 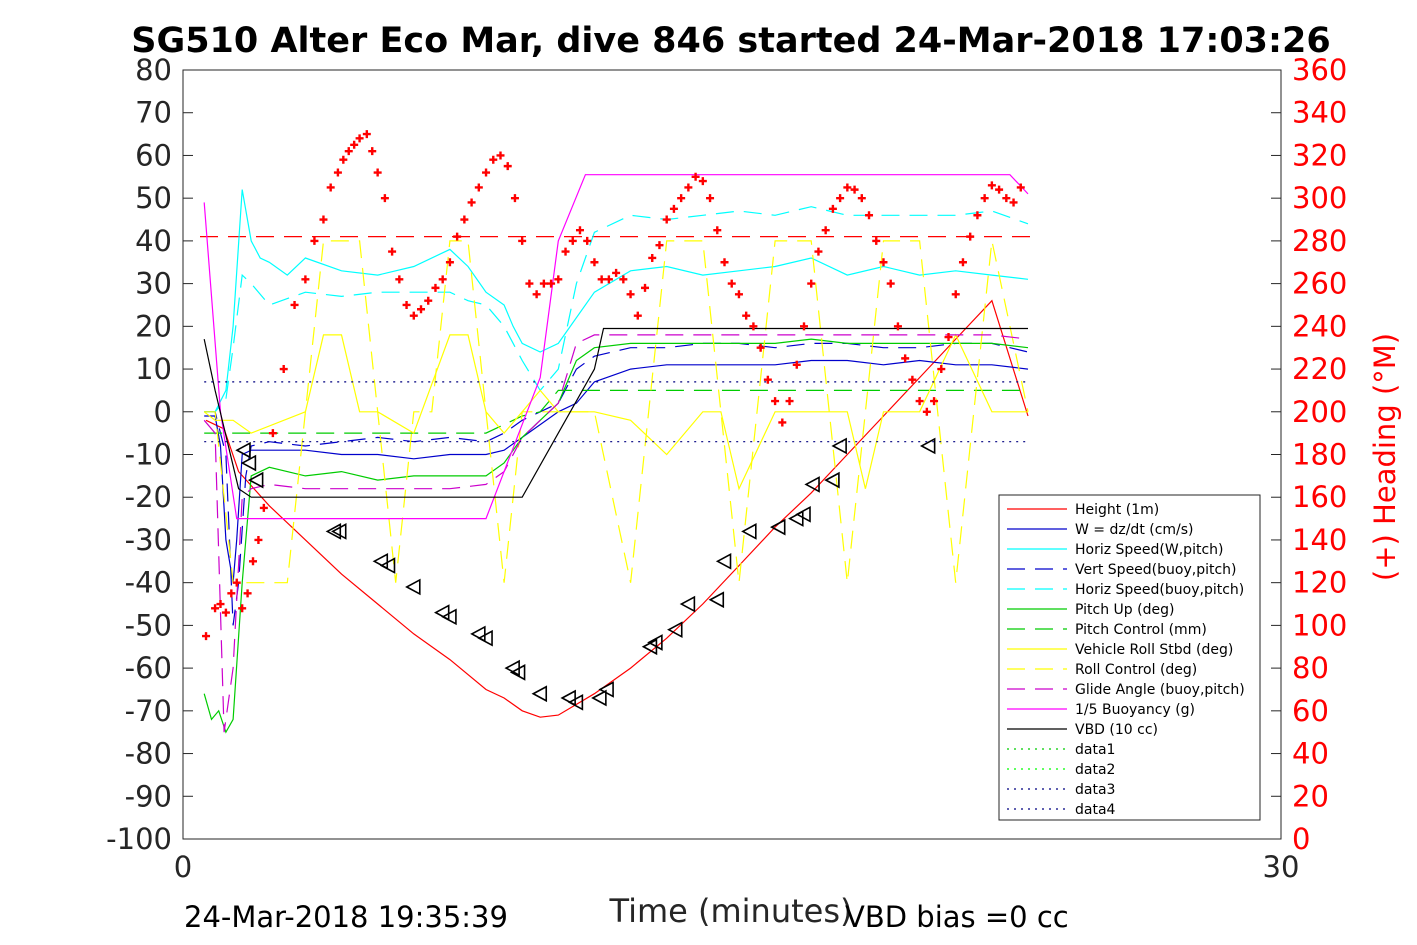 What do you see at coordinates (148, 796) in the screenshot?
I see `y-tick-label: -90` at bounding box center [148, 796].